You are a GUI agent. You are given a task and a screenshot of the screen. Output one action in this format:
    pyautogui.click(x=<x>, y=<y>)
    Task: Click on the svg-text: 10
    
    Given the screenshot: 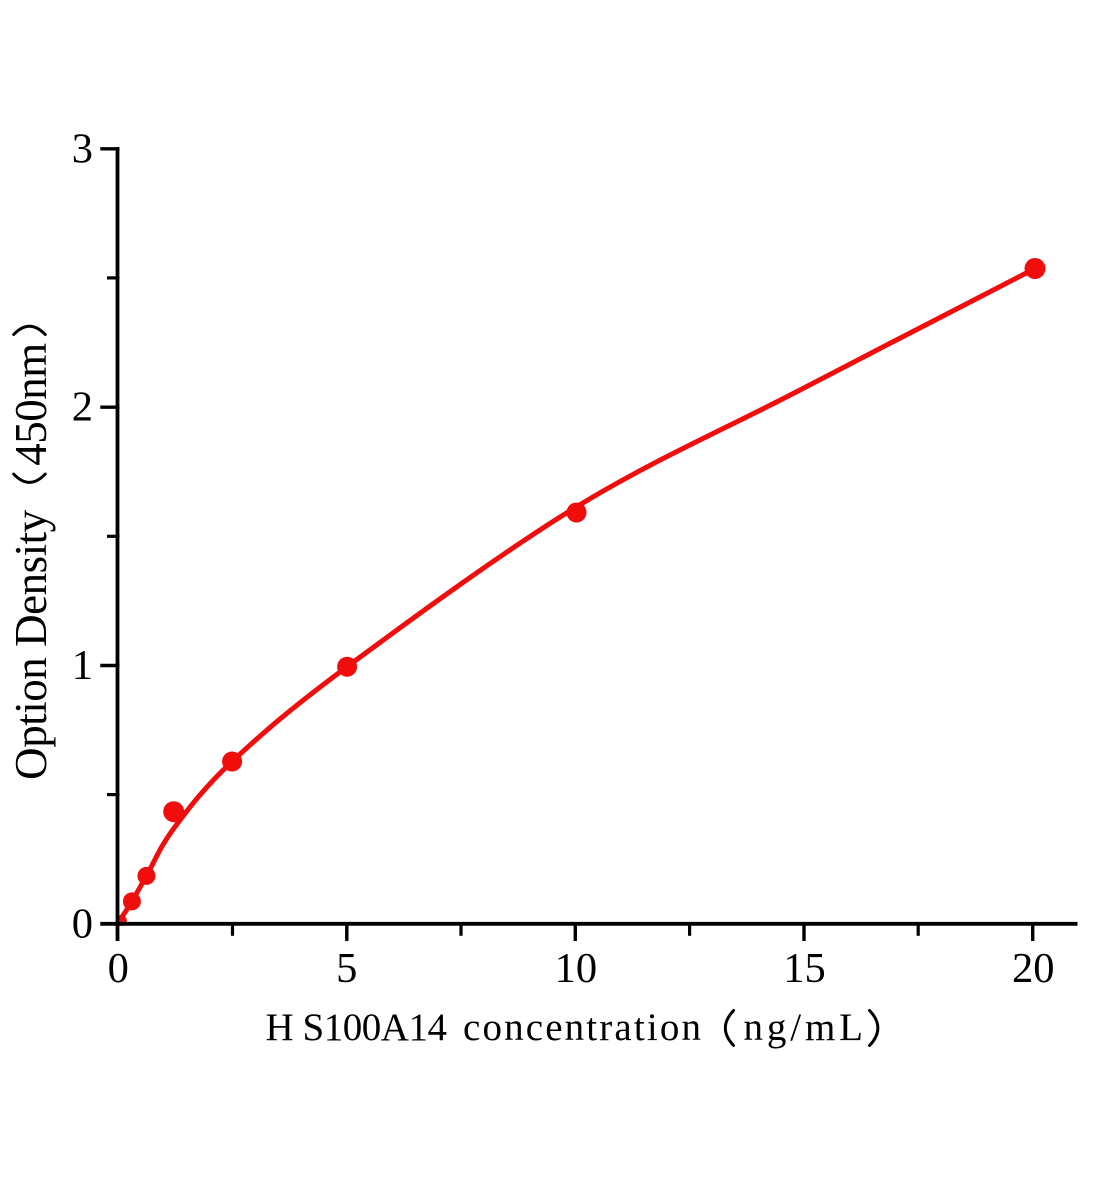 What is the action you would take?
    pyautogui.click(x=576, y=968)
    